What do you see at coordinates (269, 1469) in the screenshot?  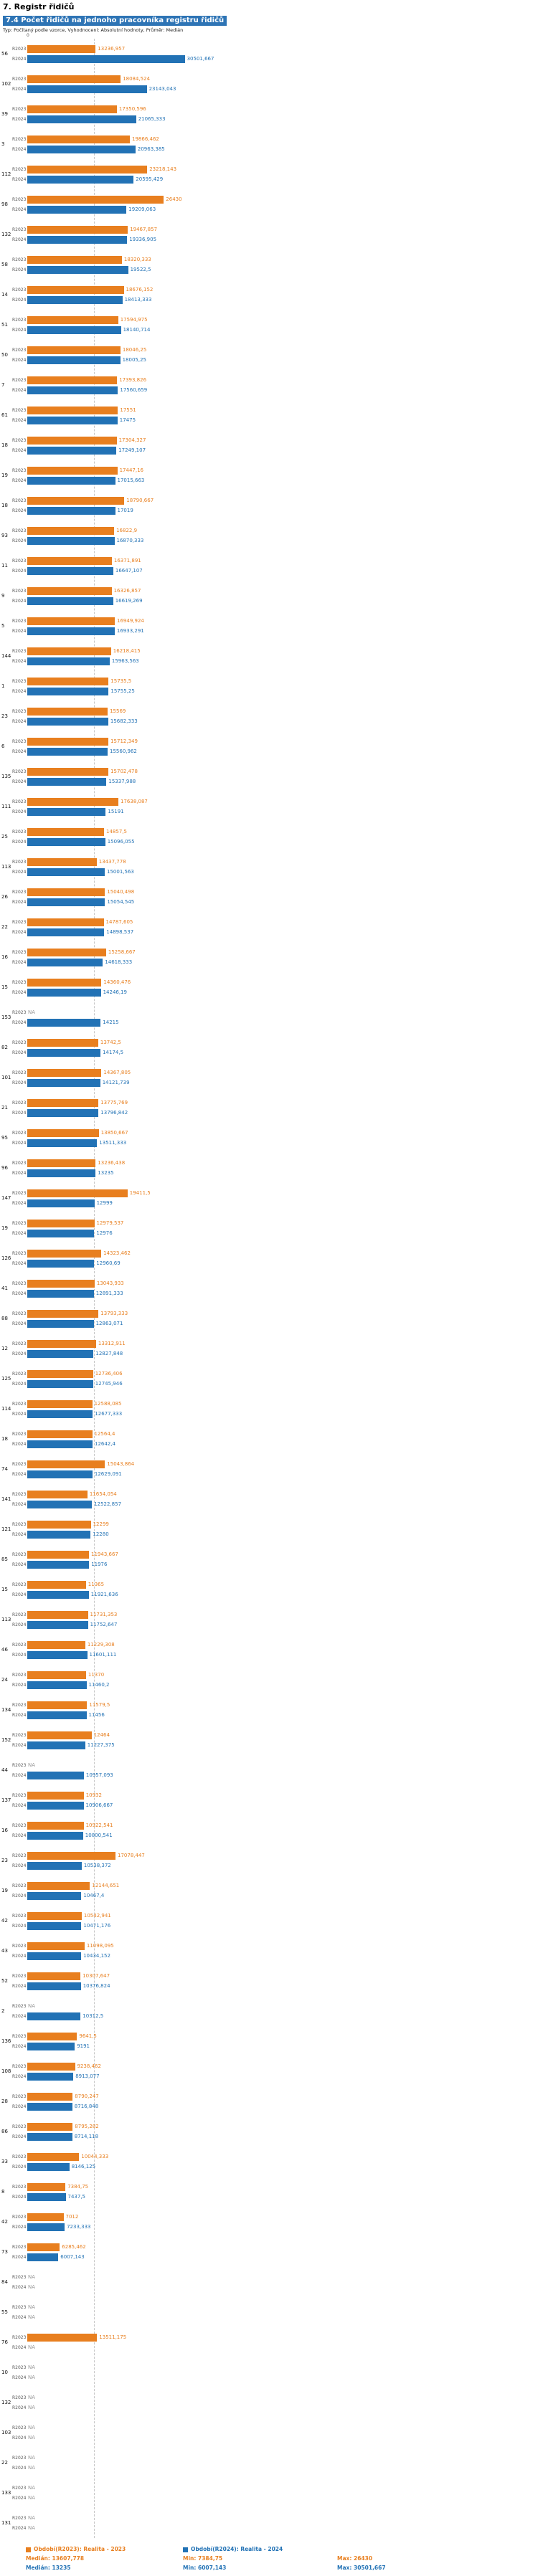 I see `group-row: 74 R2023 15043,864 R2024 12629,091` at bounding box center [269, 1469].